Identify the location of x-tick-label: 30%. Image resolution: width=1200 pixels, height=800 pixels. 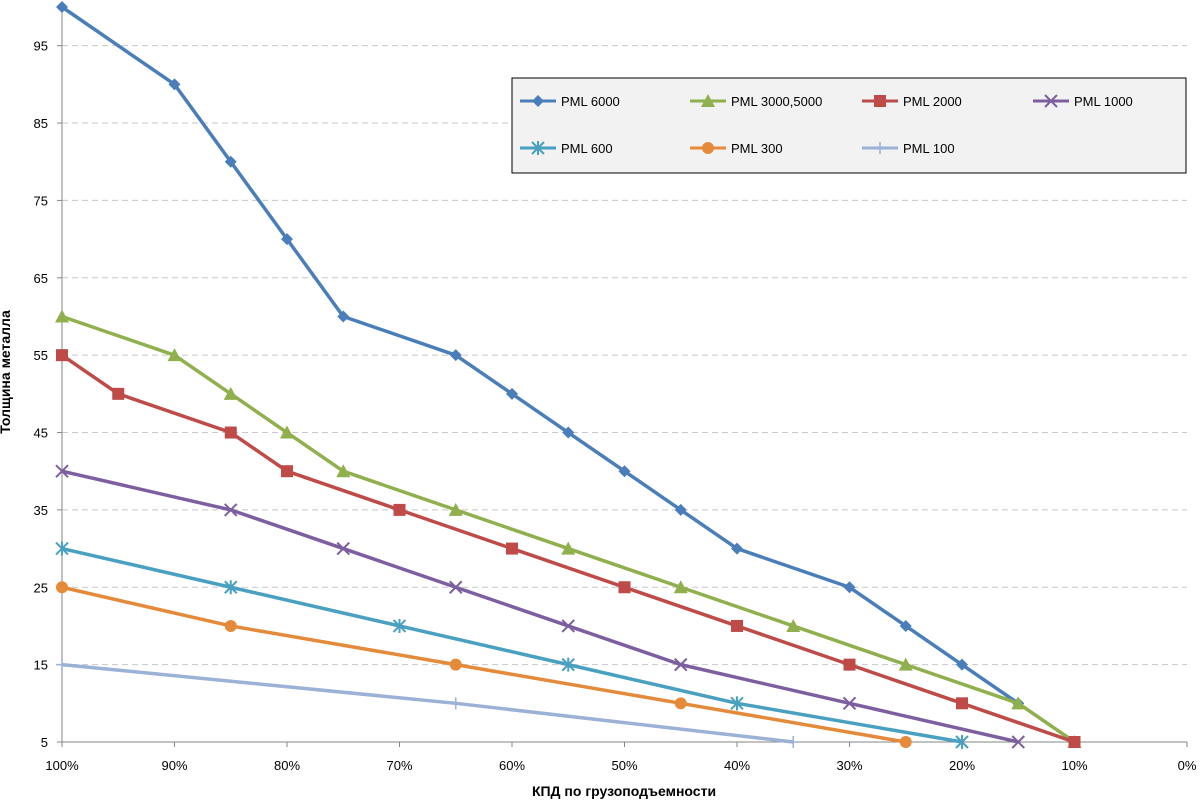
(849, 765).